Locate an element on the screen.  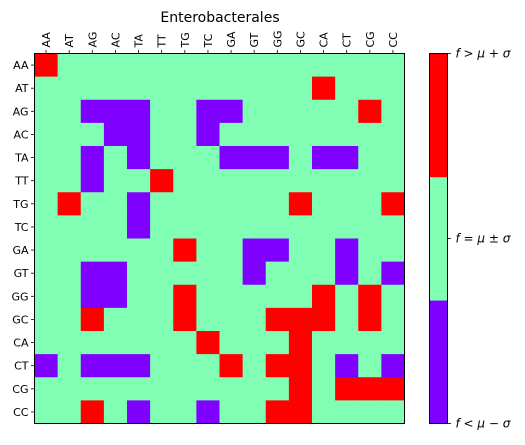
x-tick-label: AC is located at coordinates (115, 39).